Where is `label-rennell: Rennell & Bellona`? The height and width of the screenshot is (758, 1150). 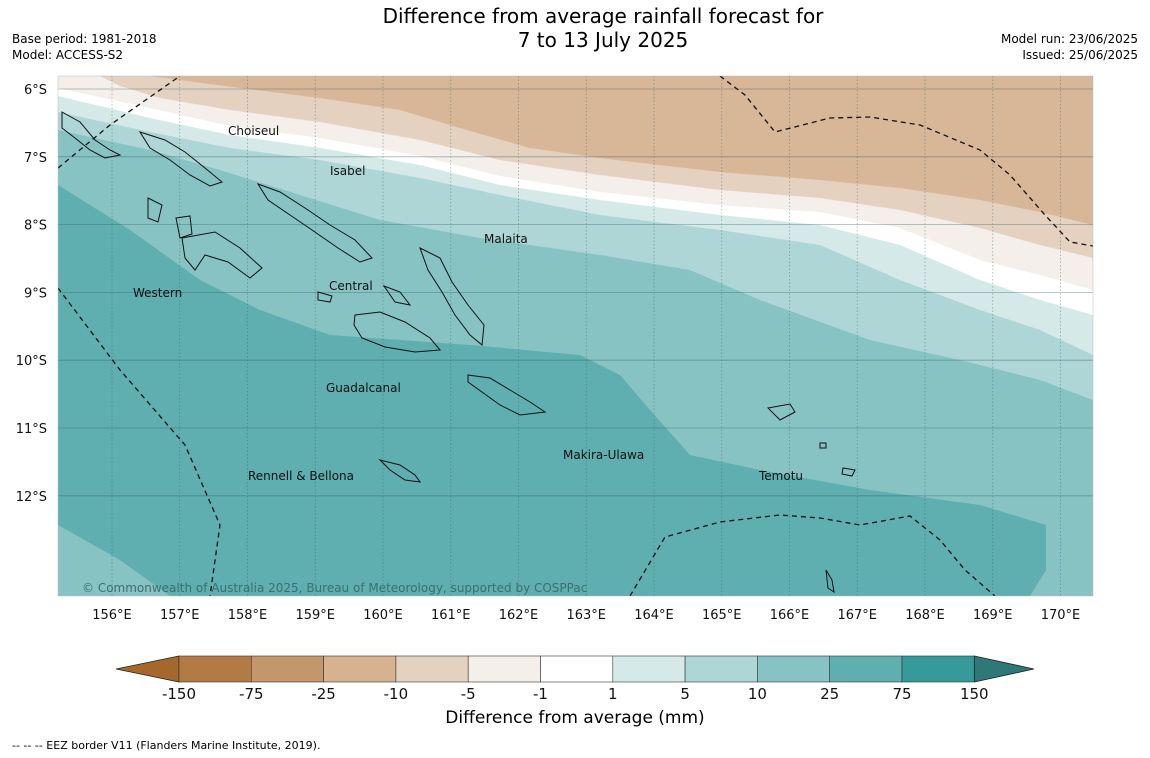 label-rennell: Rennell & Bellona is located at coordinates (301, 476).